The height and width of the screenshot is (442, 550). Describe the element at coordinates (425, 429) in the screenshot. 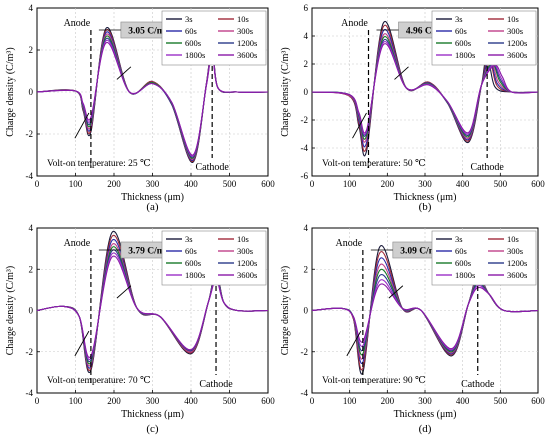

I see `panel-label: (d)` at that location.